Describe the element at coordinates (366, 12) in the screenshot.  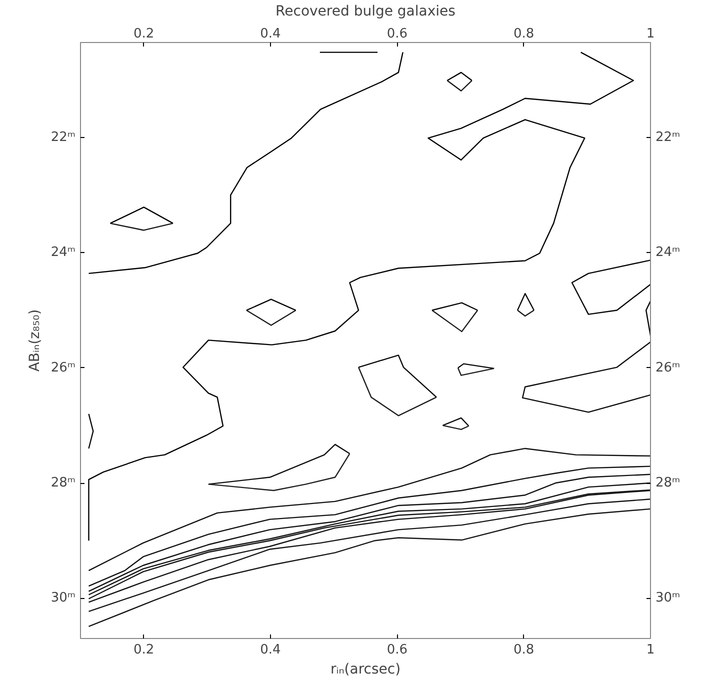
I see `x2-axis-title: Recovered bulge galaxies` at that location.